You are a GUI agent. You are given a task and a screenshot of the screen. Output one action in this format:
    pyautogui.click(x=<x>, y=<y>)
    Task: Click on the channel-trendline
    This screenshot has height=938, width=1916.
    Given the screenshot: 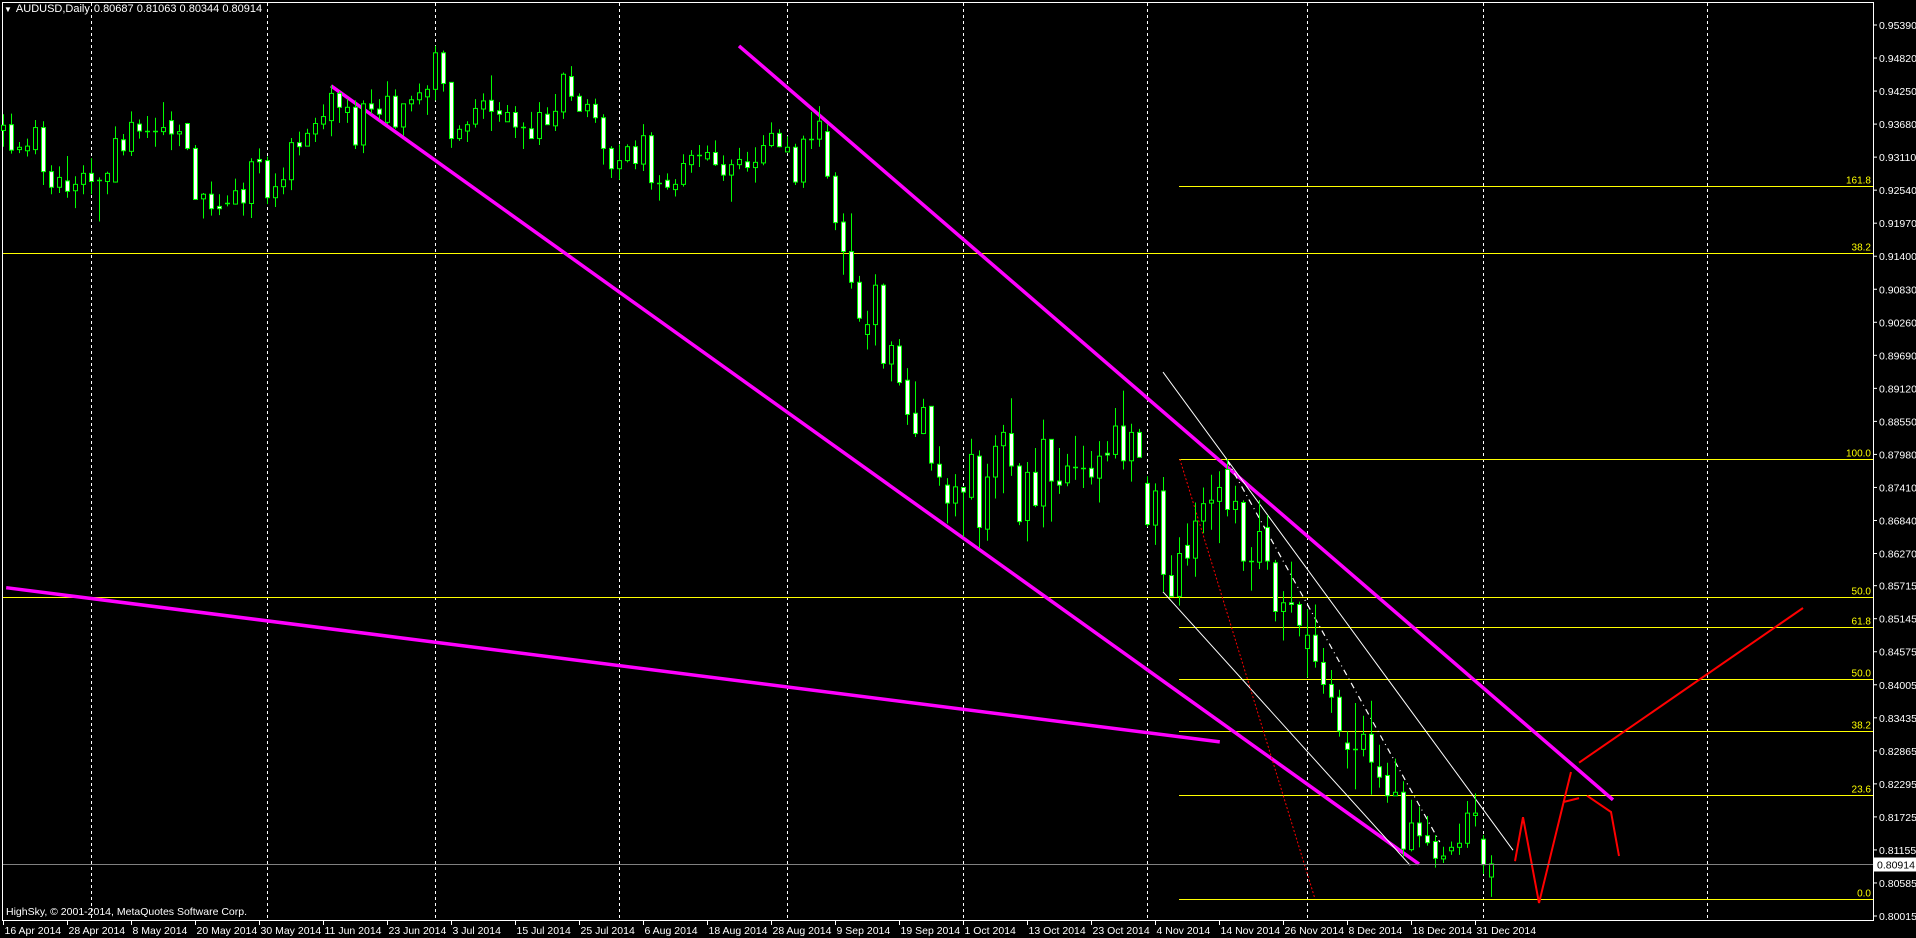 What is the action you would take?
    pyautogui.click(x=613, y=664)
    